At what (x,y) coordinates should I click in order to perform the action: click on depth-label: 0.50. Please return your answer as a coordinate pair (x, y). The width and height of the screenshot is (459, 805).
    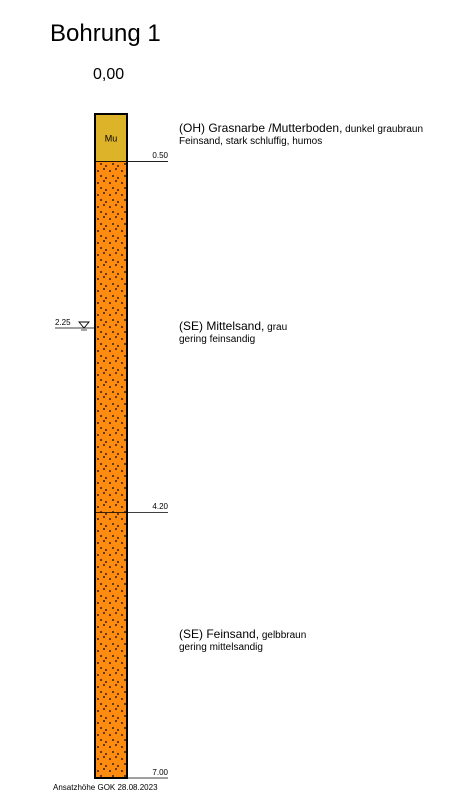
    Looking at the image, I should click on (160, 156).